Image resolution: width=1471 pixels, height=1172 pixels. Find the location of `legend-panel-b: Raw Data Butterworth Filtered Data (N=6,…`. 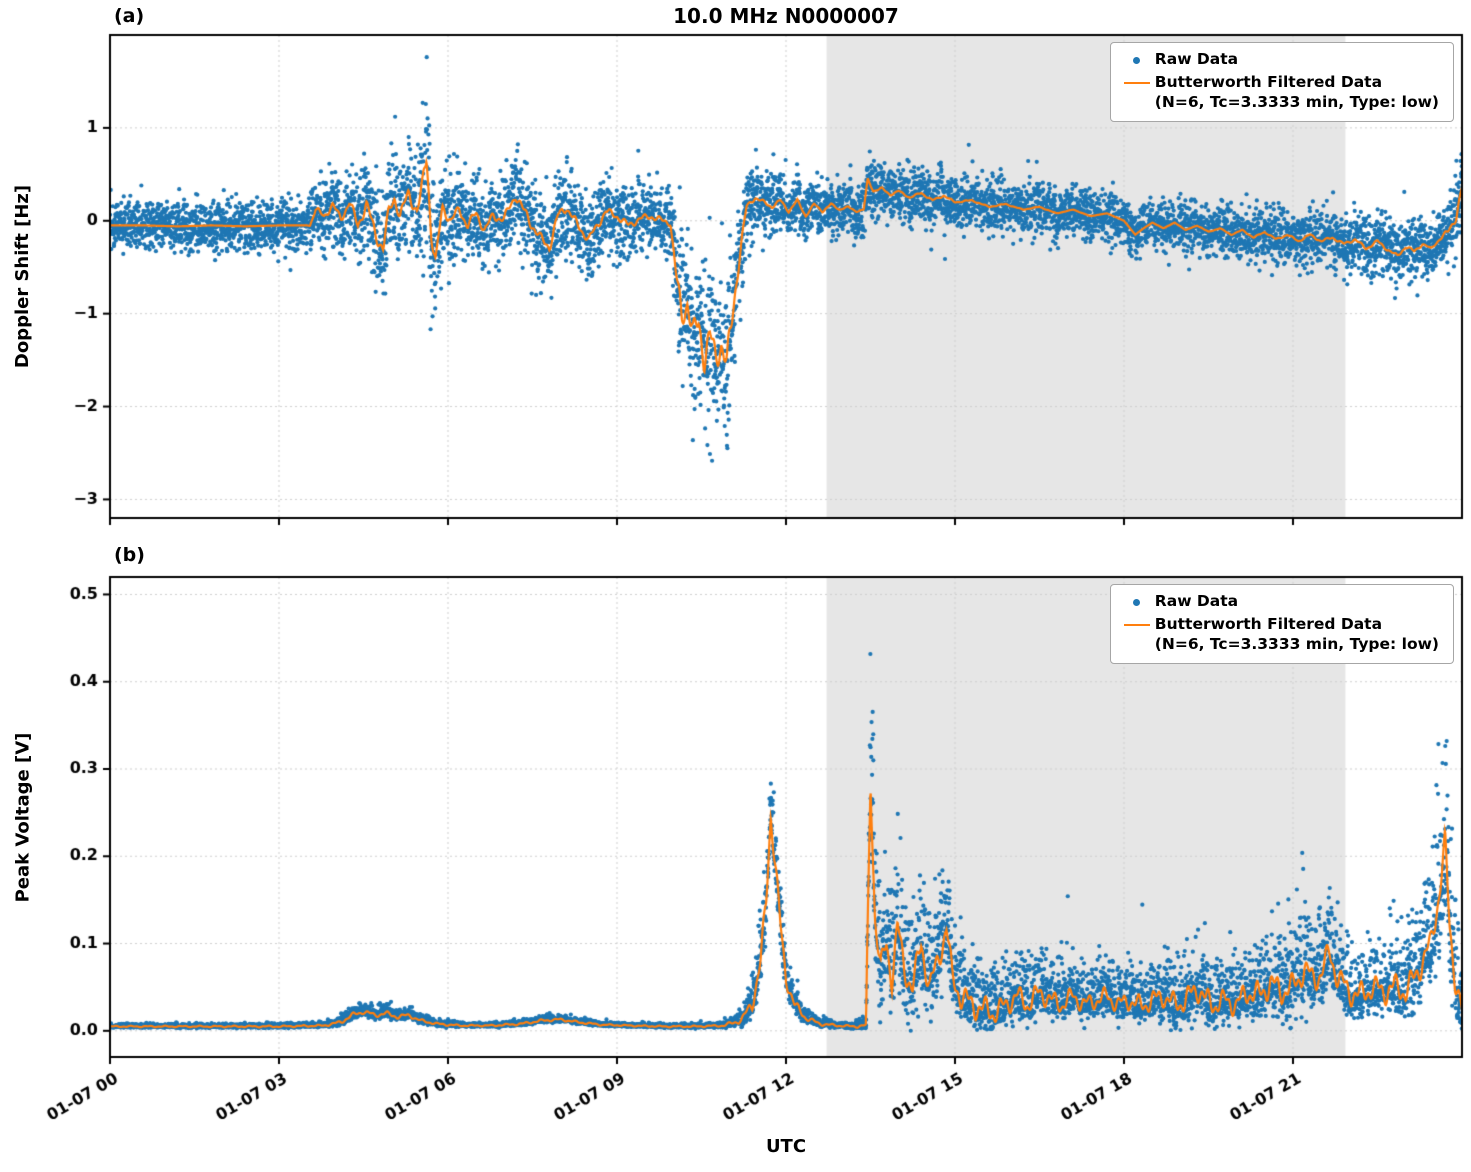

legend-panel-b: Raw Data Butterworth Filtered Data (N=6,… is located at coordinates (1281, 624).